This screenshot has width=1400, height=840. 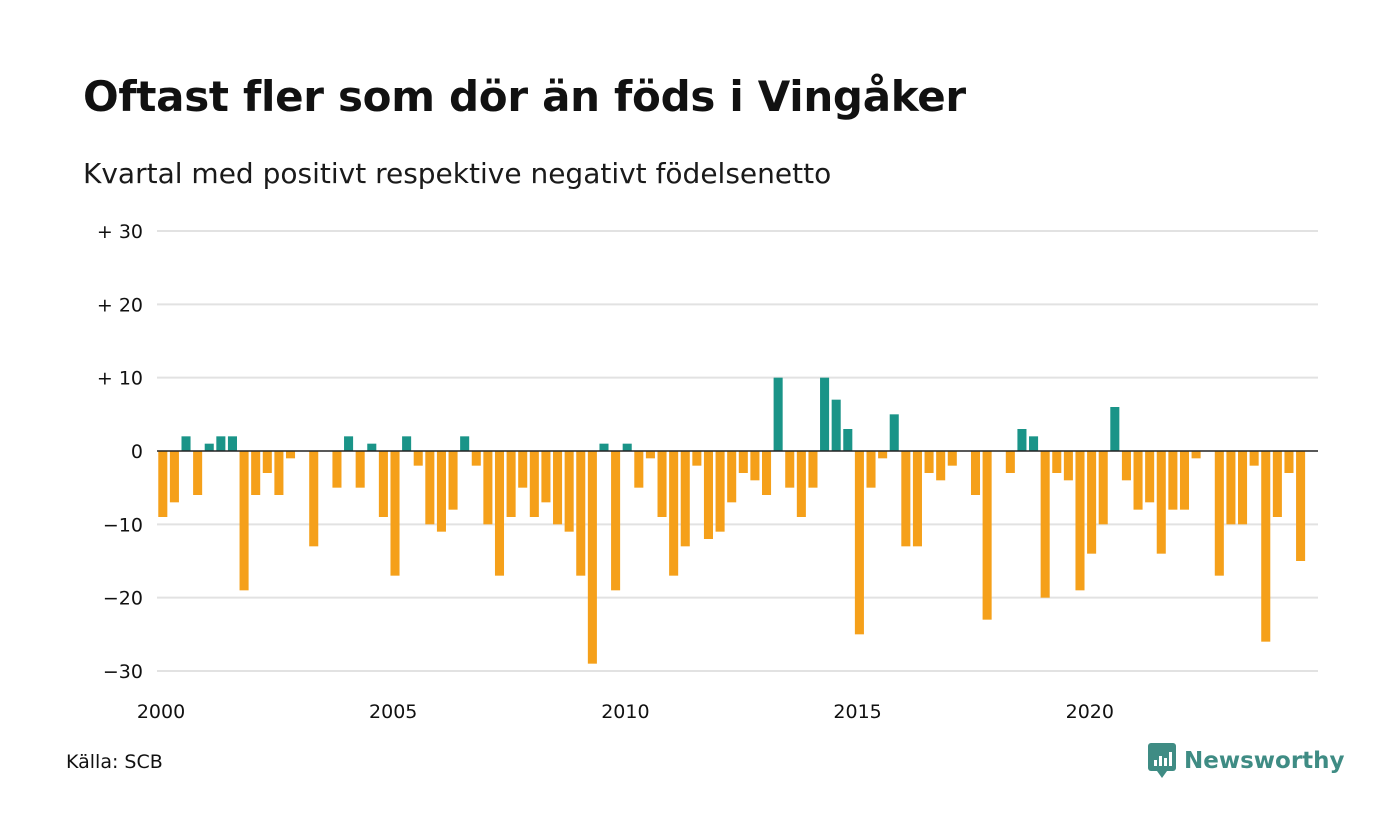 I want to click on y-tick-label: + 20, so click(x=120, y=305).